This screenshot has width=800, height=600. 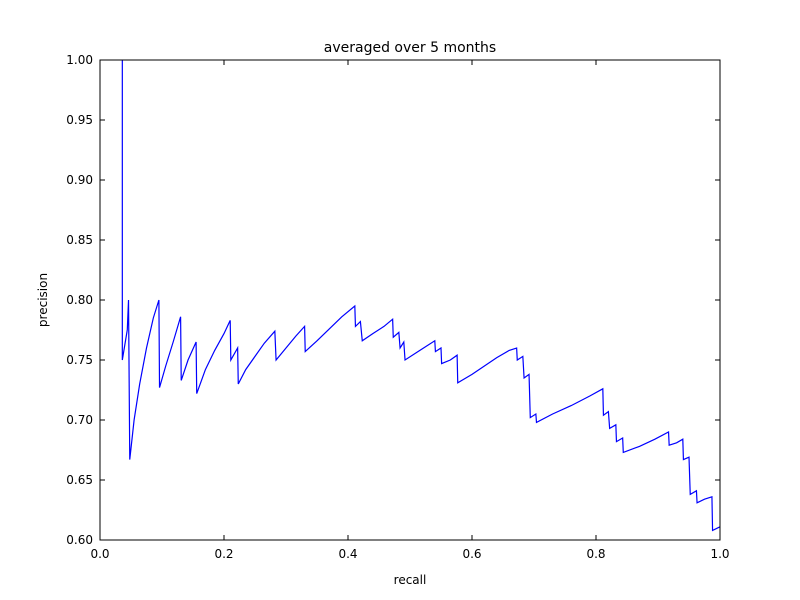 I want to click on y-tick-label: 0.90, so click(x=79, y=180).